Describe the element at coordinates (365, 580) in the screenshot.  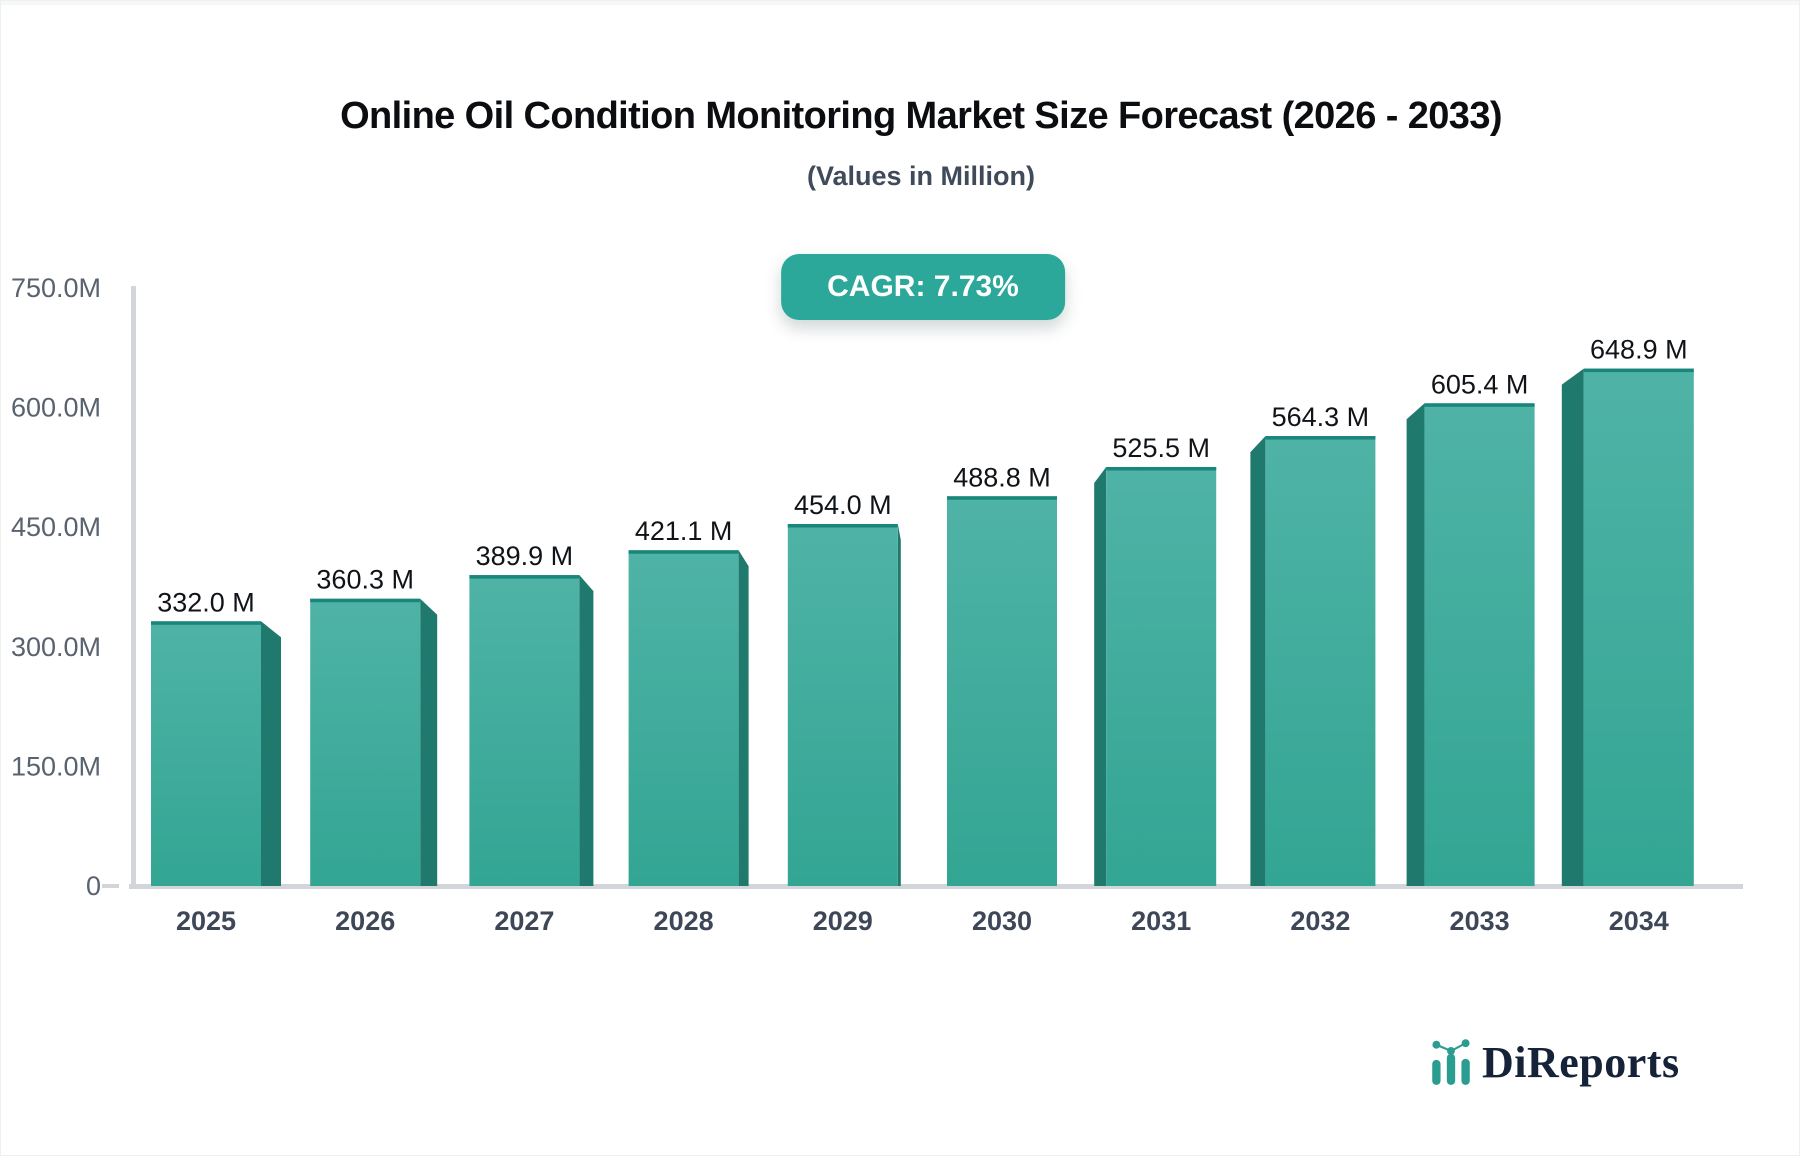
I see `bar-value-label: 360.3 M` at that location.